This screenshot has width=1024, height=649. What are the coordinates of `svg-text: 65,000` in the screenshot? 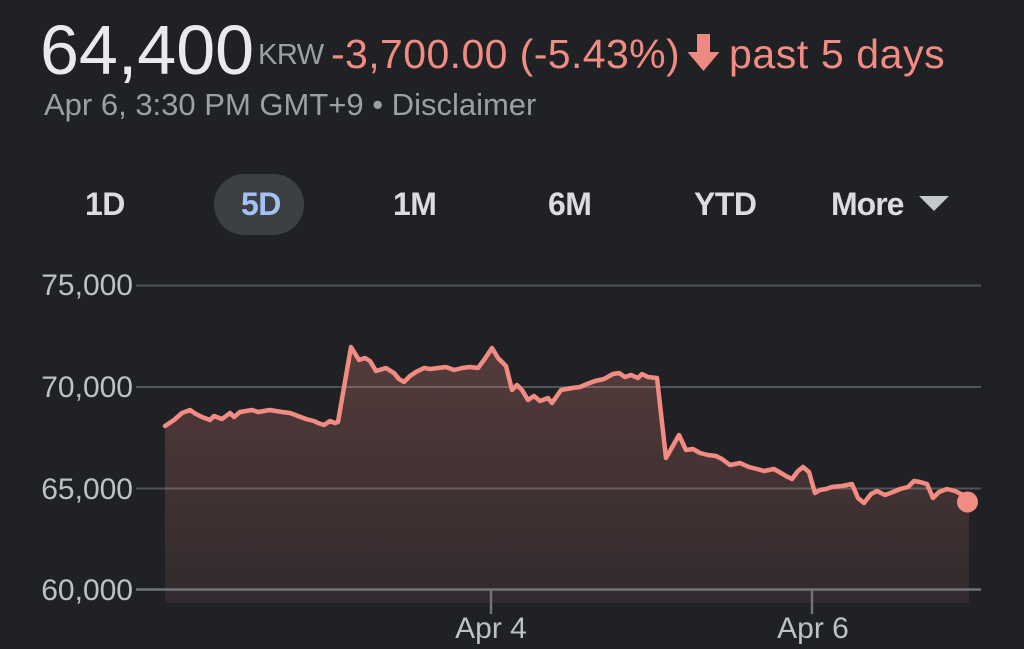 It's located at (87, 489).